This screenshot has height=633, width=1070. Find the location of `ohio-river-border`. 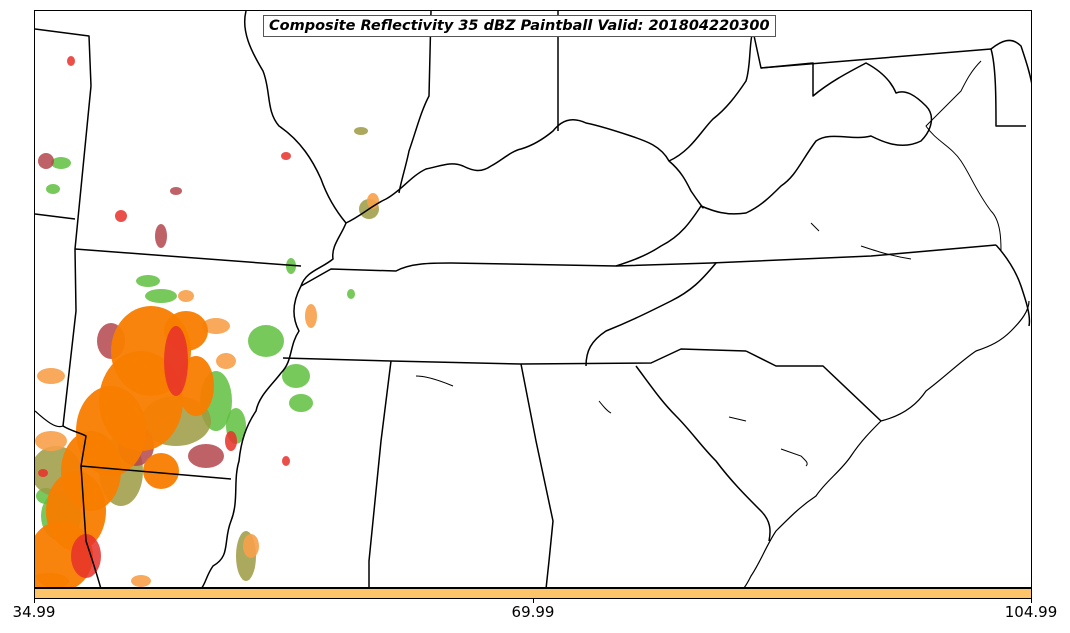

ohio-river-border is located at coordinates (524, 171).